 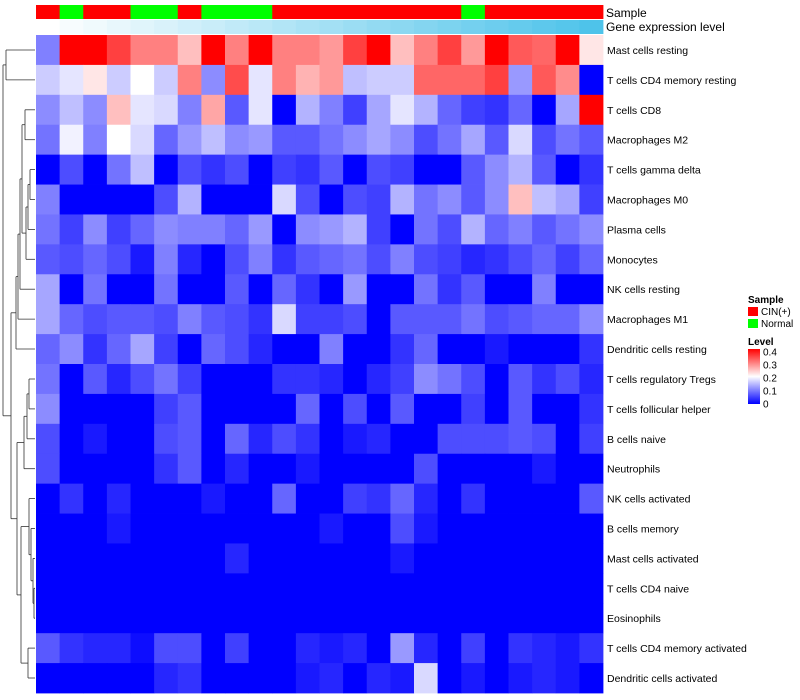 What do you see at coordinates (643, 530) in the screenshot?
I see `row-label: B cells memory` at bounding box center [643, 530].